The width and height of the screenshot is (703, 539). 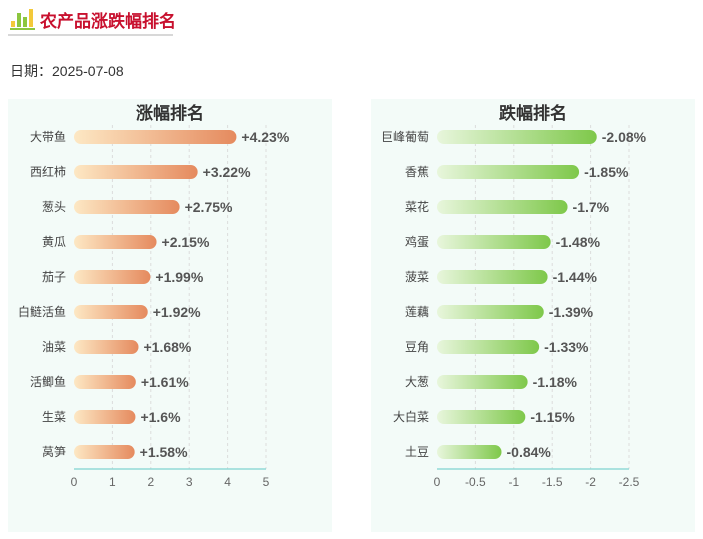 I want to click on rise-category-label: 油菜, so click(x=54, y=347).